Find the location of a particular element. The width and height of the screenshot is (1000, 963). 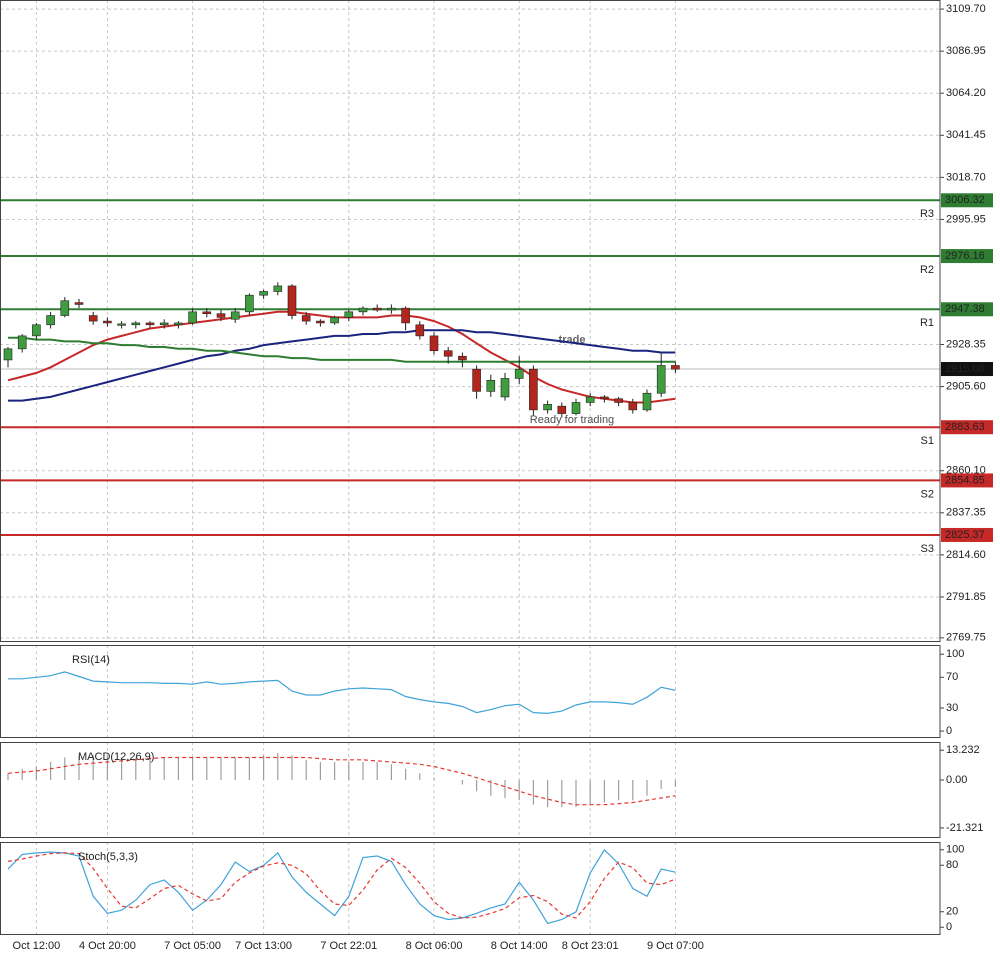

y-tick-label: 2791.85 is located at coordinates (966, 597).